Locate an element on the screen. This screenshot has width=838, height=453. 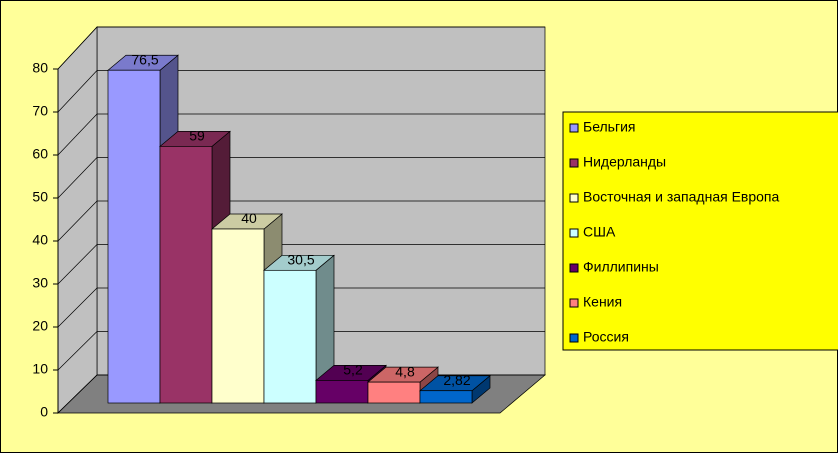
data-label: 76,5 is located at coordinates (144, 59).